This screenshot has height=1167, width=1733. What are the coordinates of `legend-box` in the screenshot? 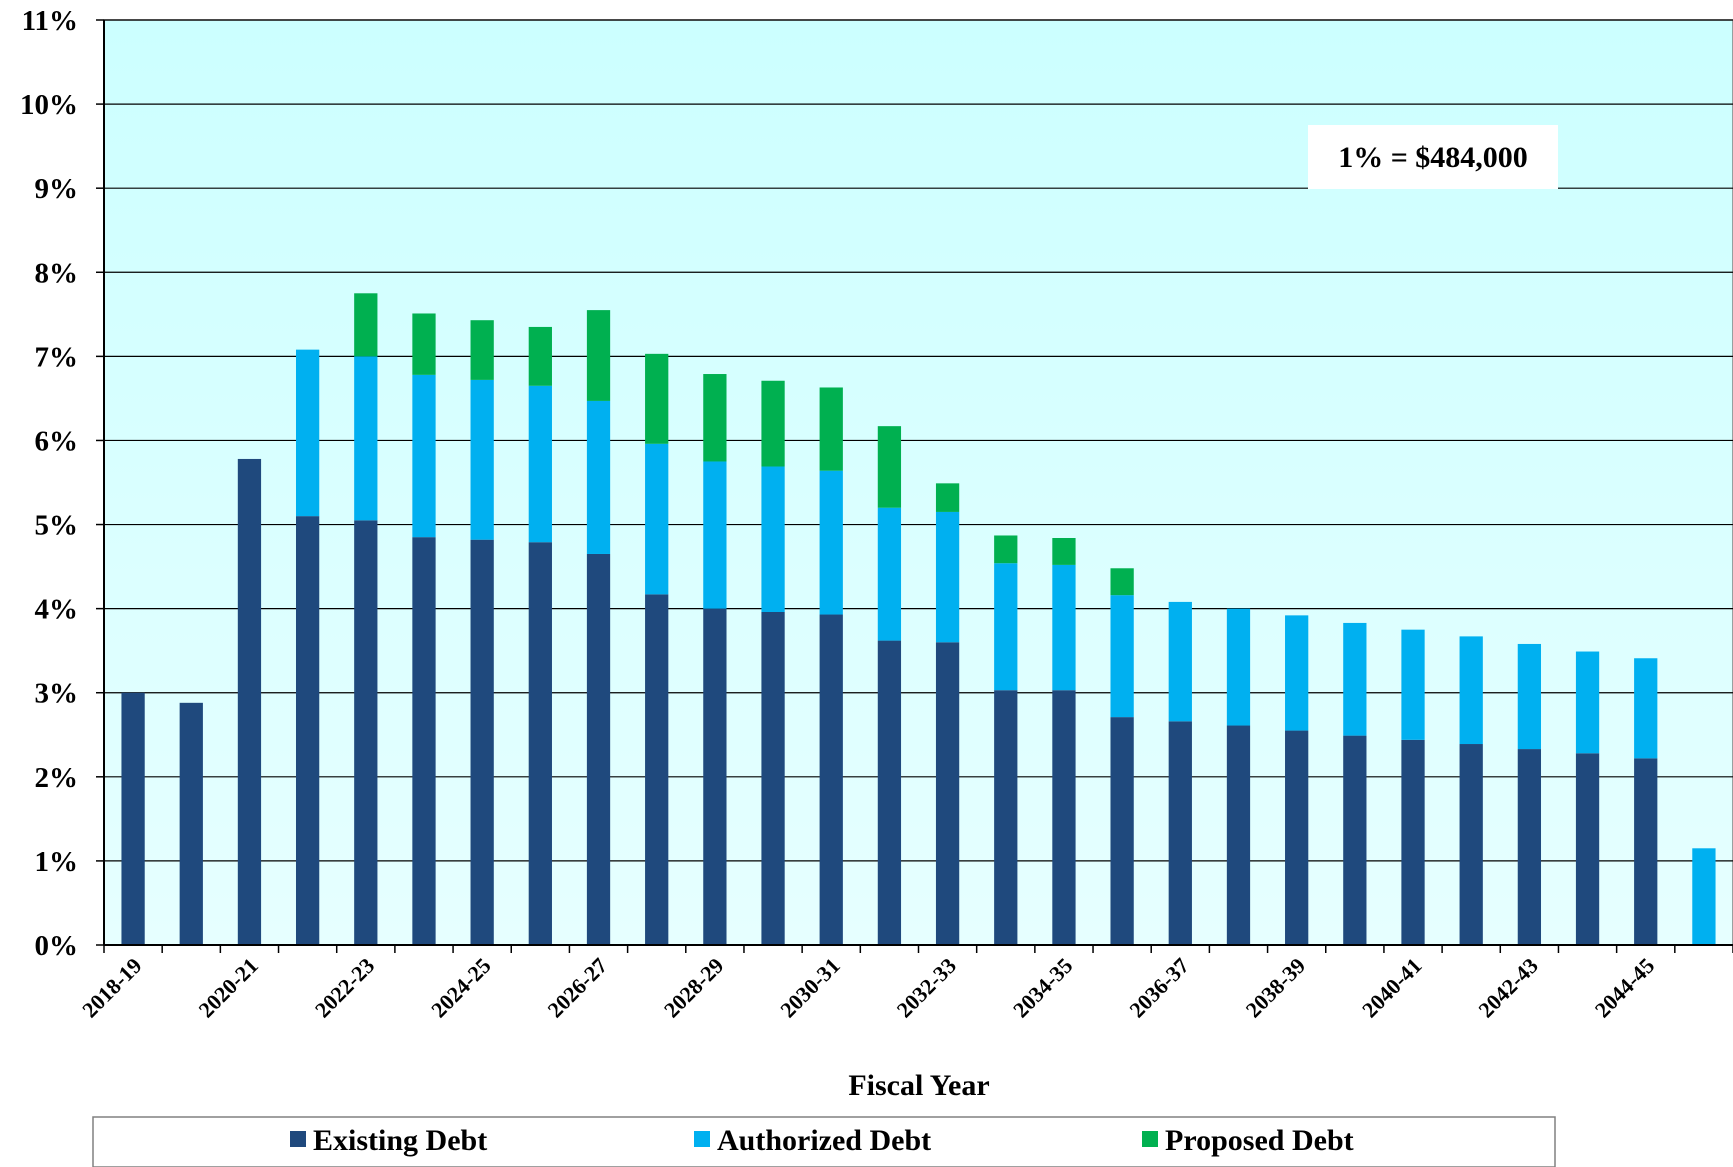 It's located at (824, 1141).